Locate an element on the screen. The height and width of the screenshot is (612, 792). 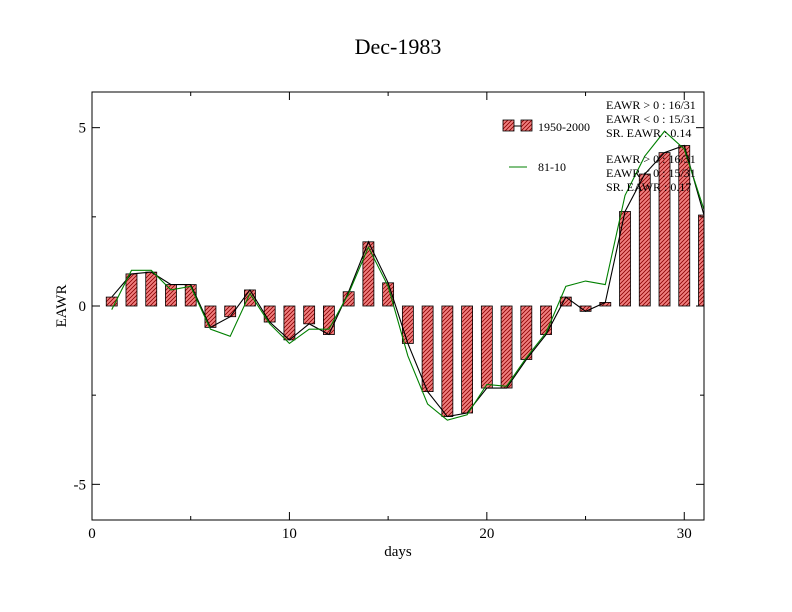
y-tick-label: 5 is located at coordinates (83, 129).